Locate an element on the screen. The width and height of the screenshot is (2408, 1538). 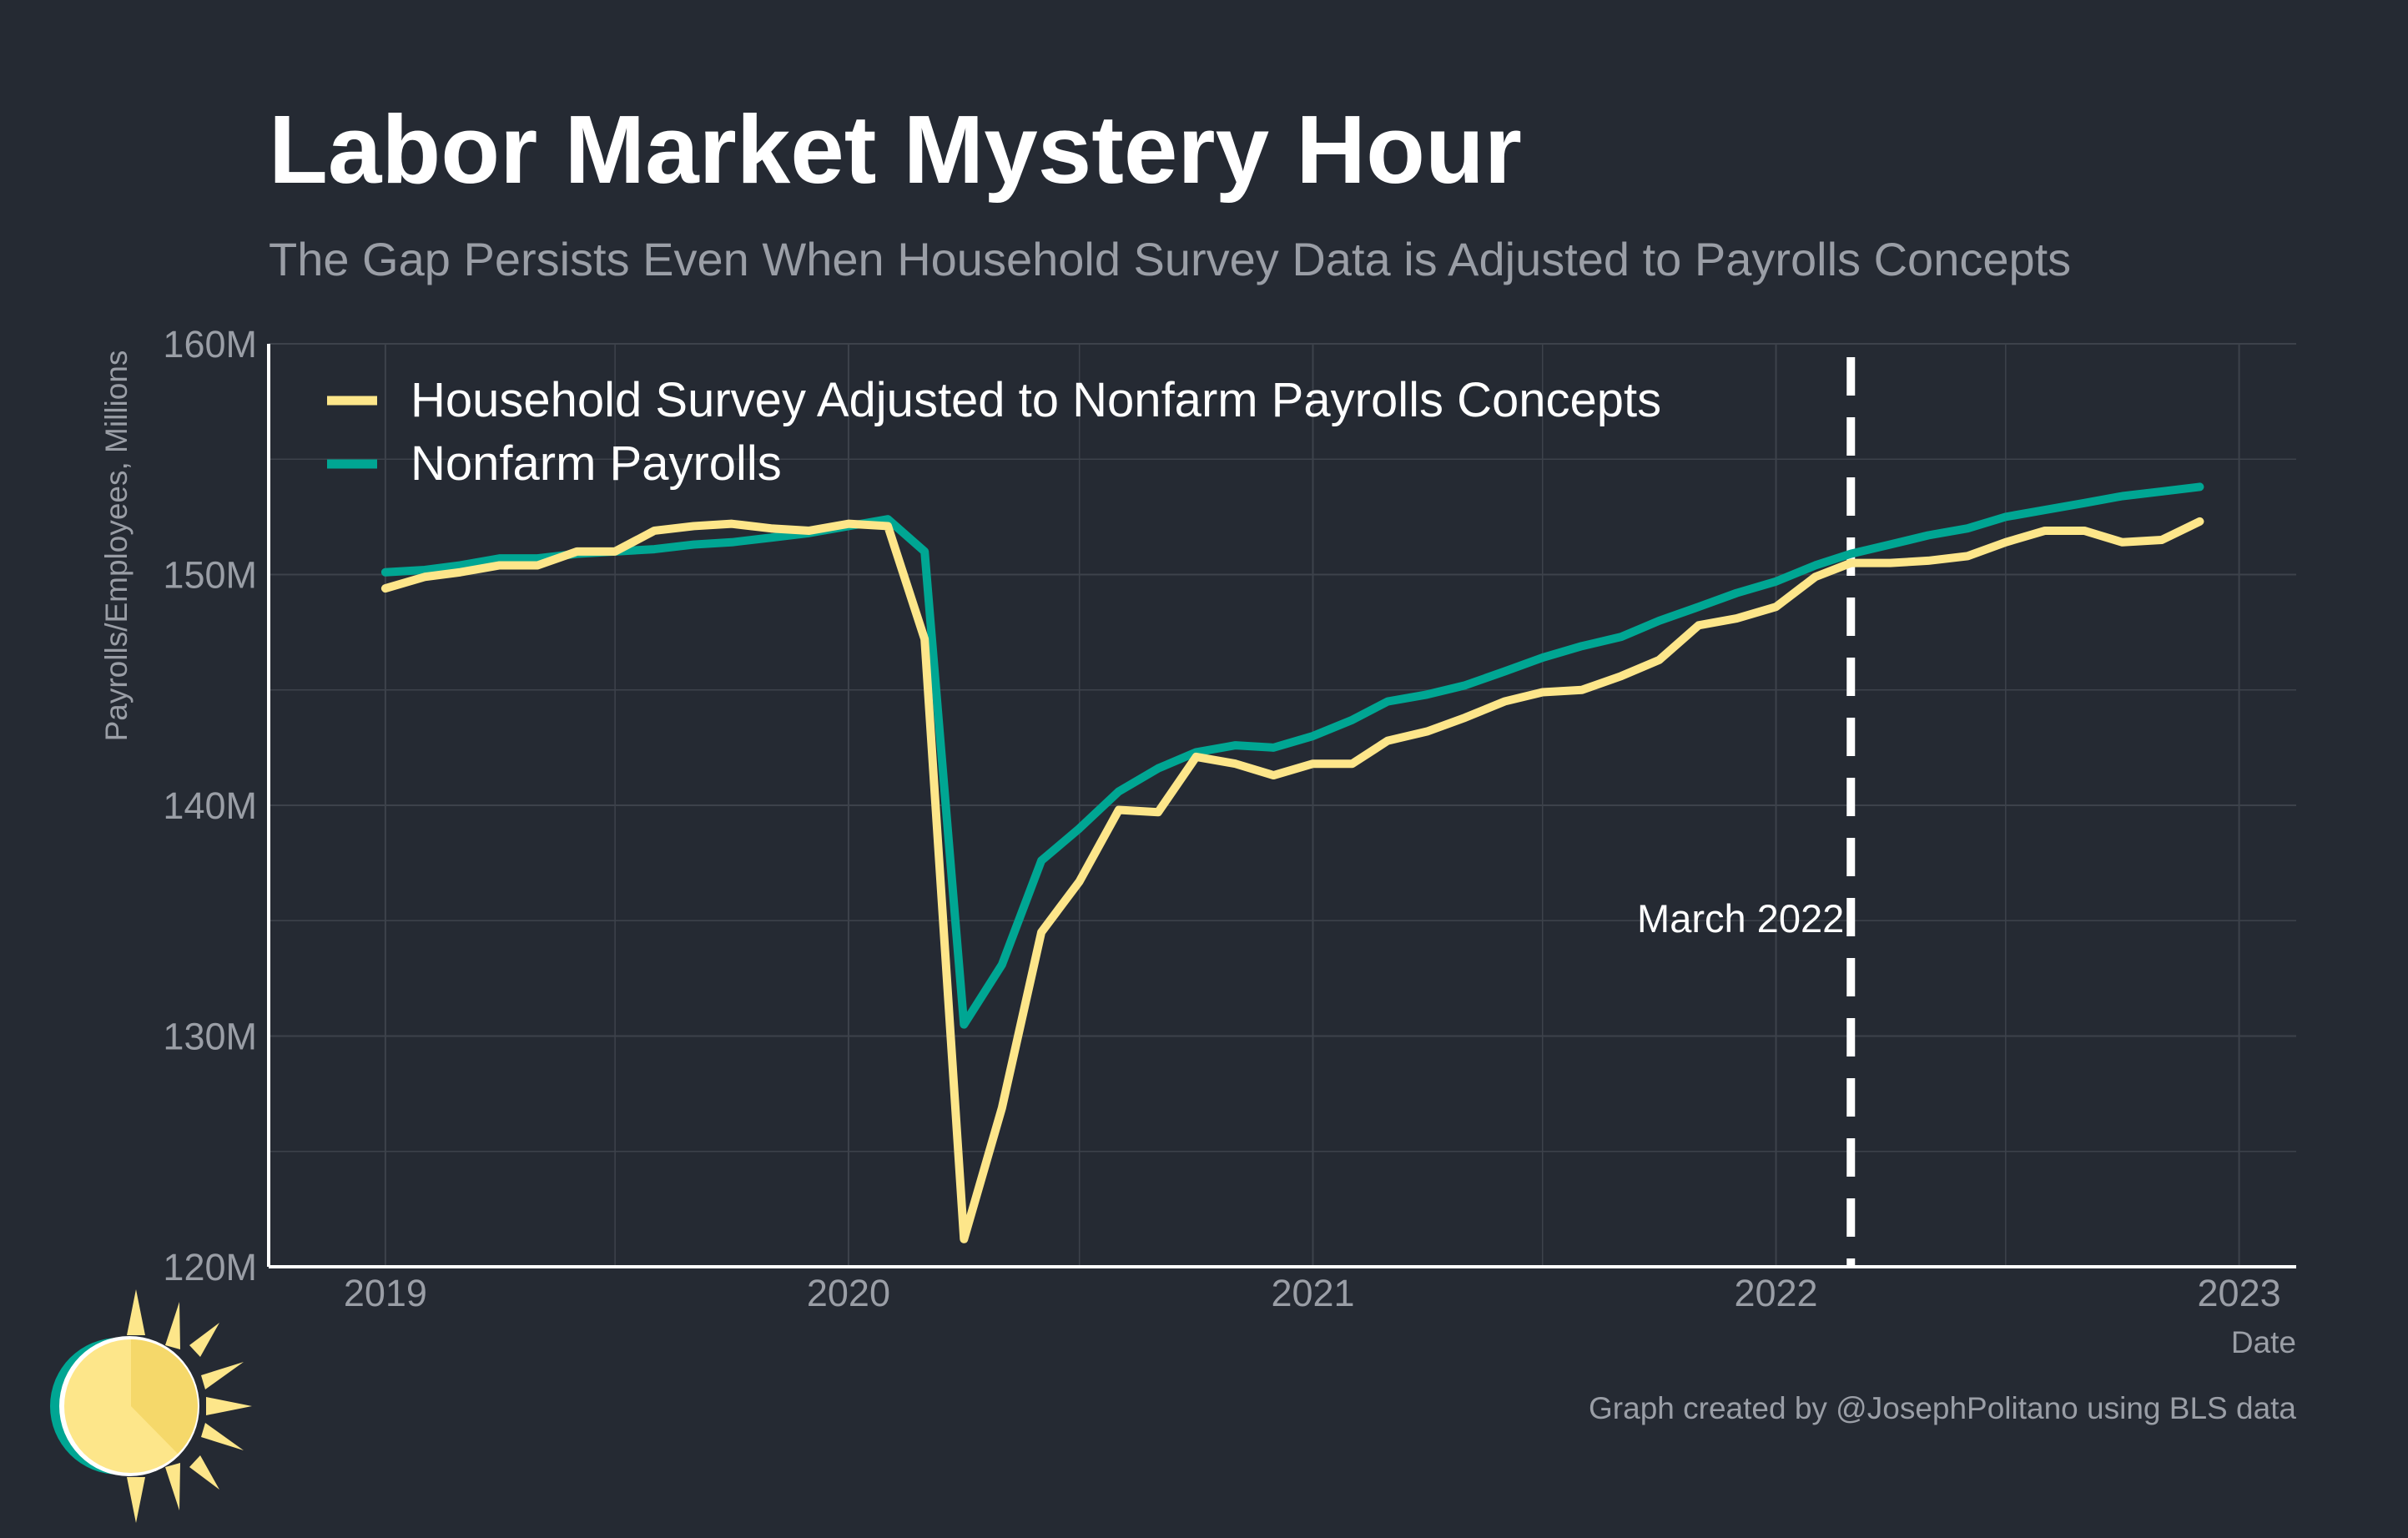
x-tick-label: 2023 is located at coordinates (2239, 1293).